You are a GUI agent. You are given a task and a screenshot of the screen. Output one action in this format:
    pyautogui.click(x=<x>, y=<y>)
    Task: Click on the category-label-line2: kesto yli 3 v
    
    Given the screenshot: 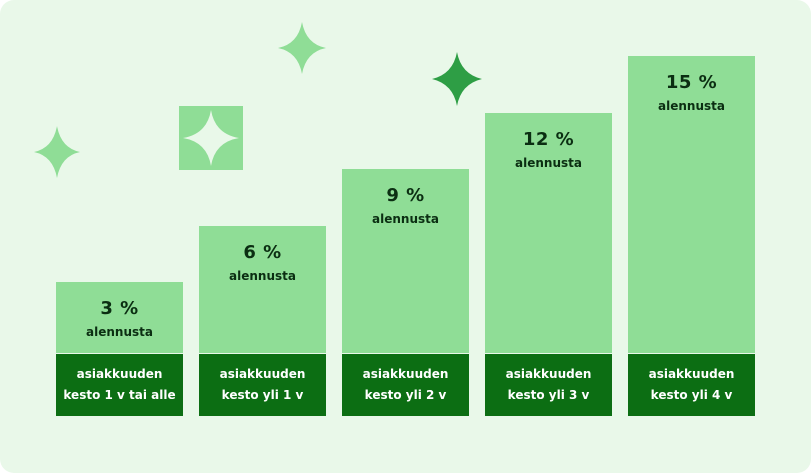 What is the action you would take?
    pyautogui.click(x=548, y=395)
    